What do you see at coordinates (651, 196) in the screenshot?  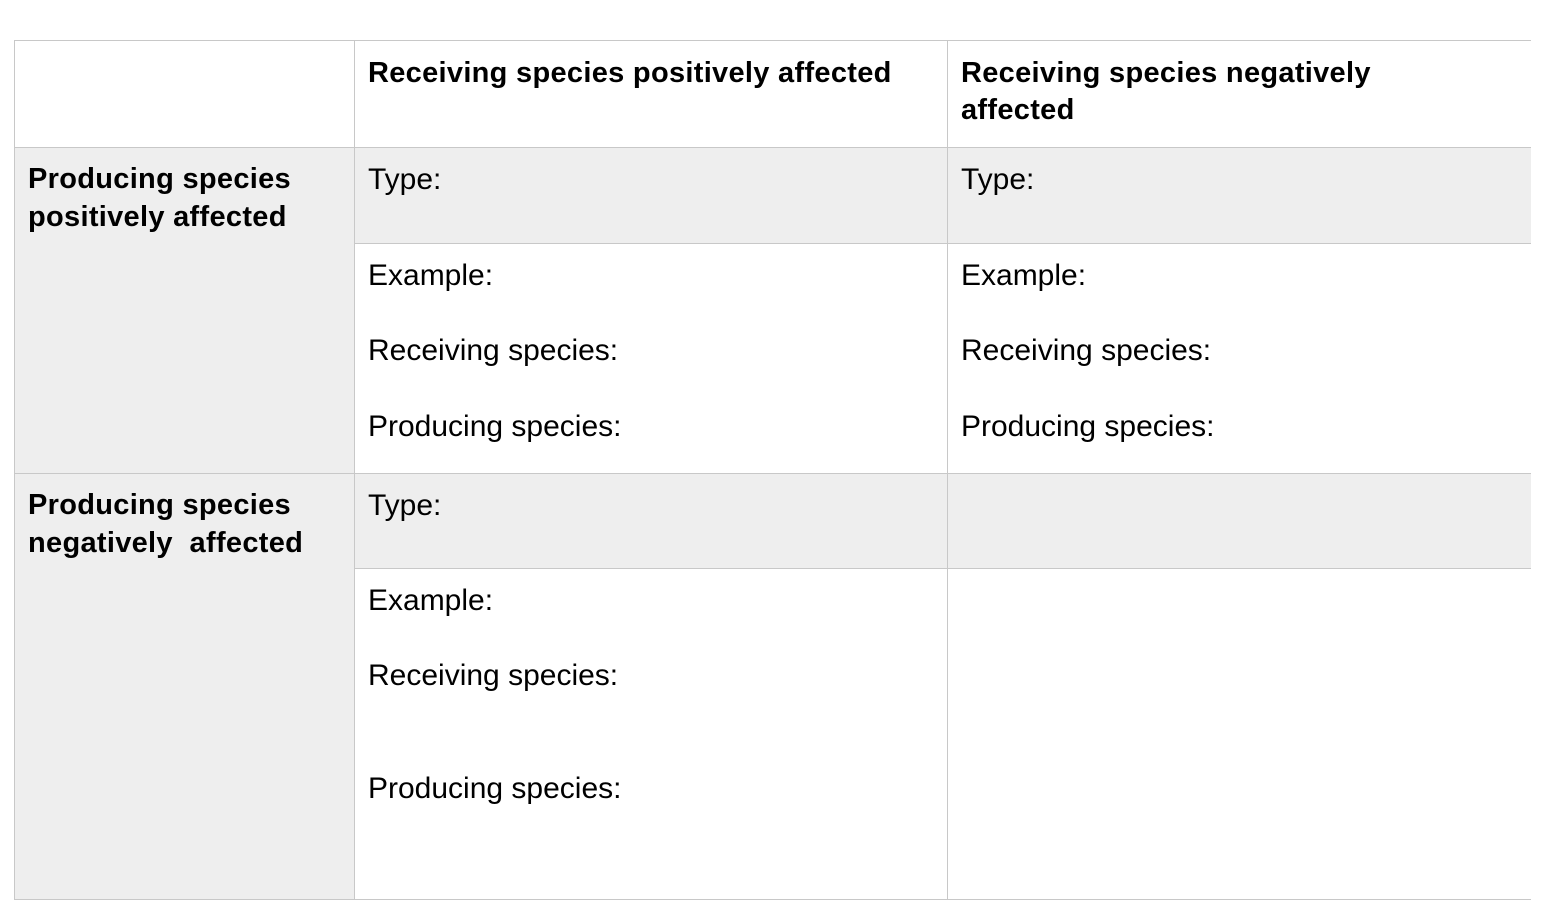 I see `type-cell-pos-pos: Type:` at bounding box center [651, 196].